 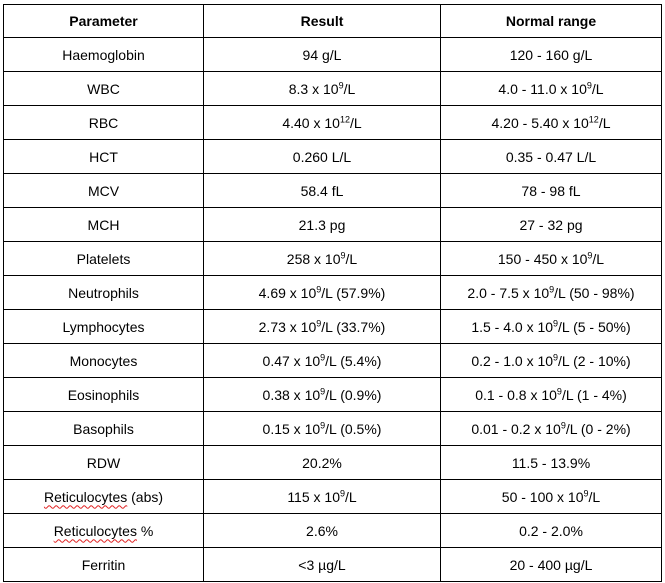 I want to click on normal-range-cell: 4.0 - 11.0 x 109/L, so click(x=551, y=88).